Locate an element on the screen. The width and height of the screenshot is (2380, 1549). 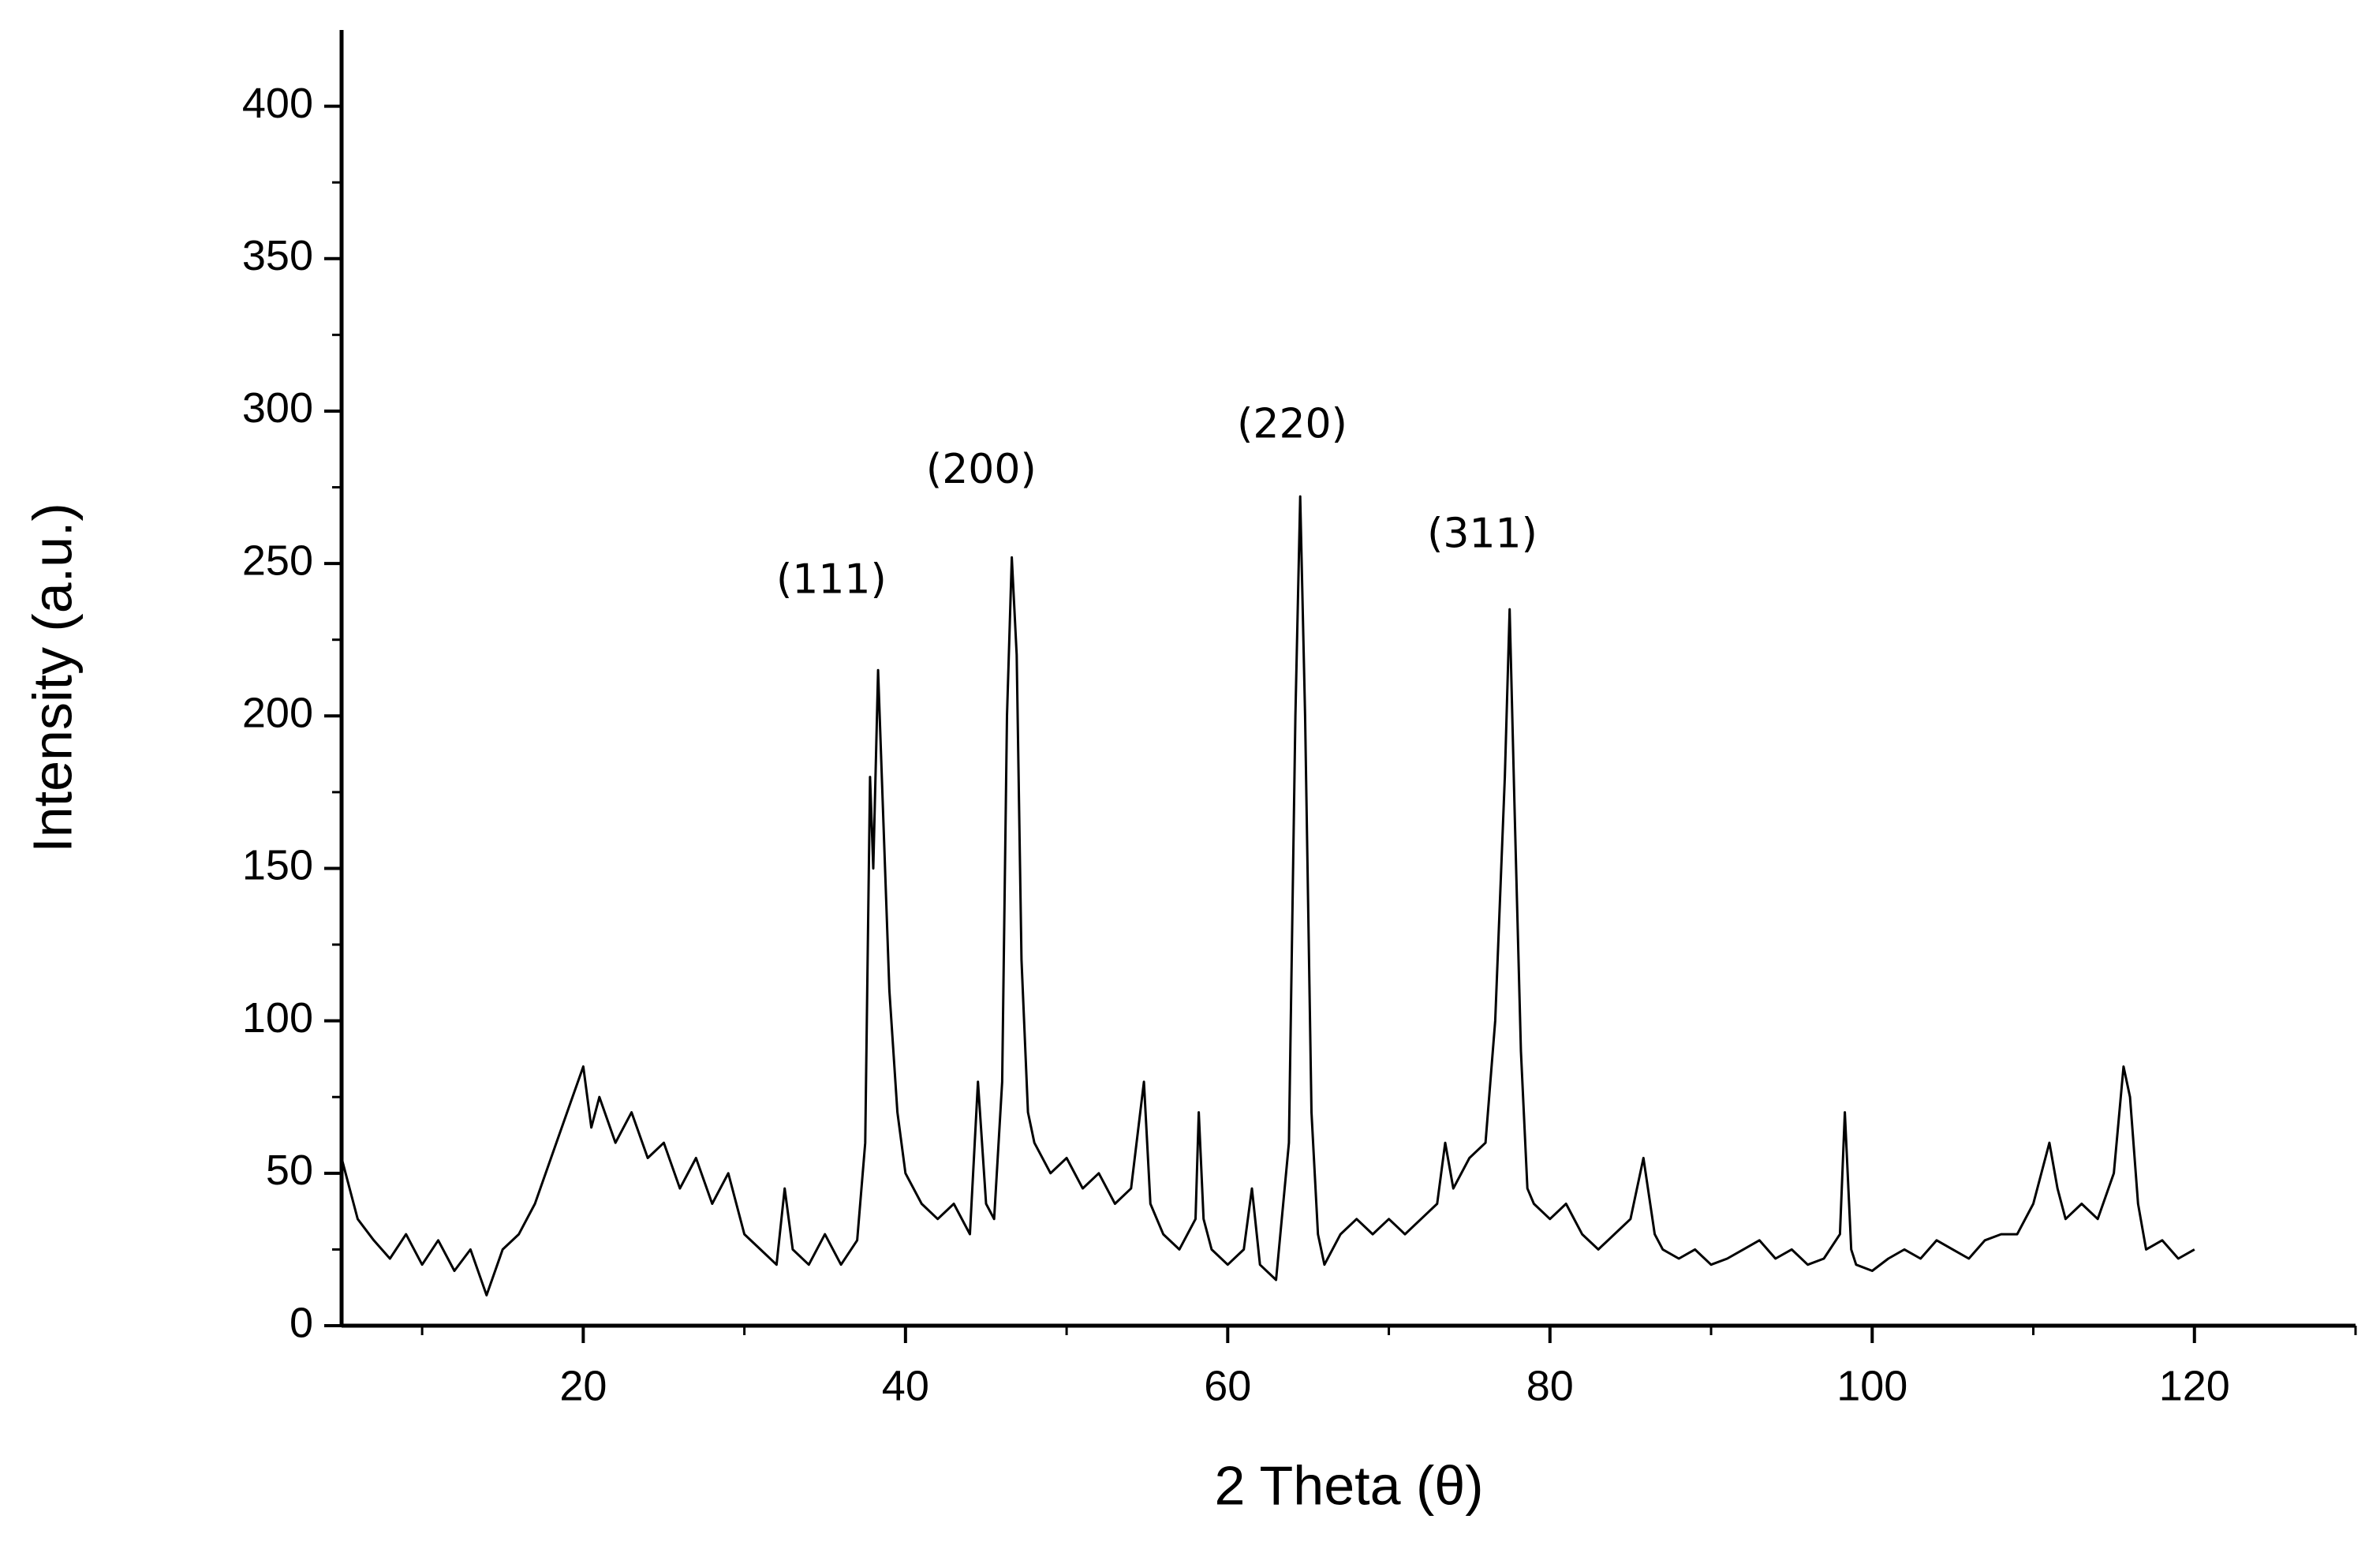
x-tick-label: 40 is located at coordinates (905, 1385).